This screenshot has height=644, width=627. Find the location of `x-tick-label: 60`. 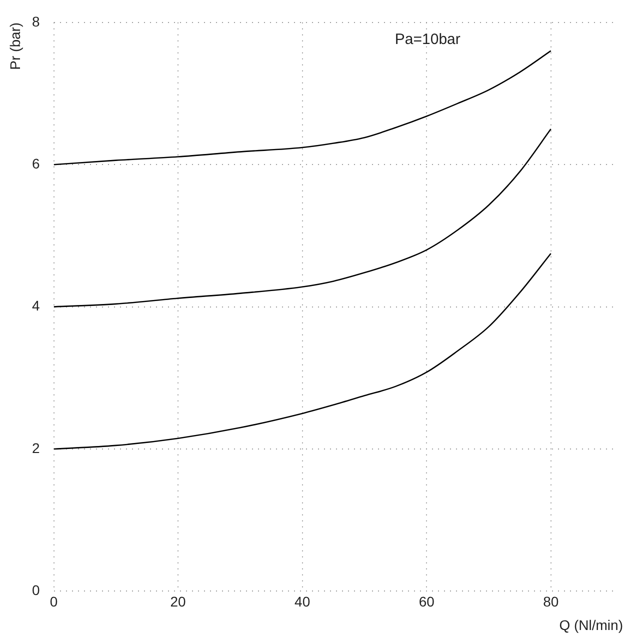

x-tick-label: 60 is located at coordinates (426, 601).